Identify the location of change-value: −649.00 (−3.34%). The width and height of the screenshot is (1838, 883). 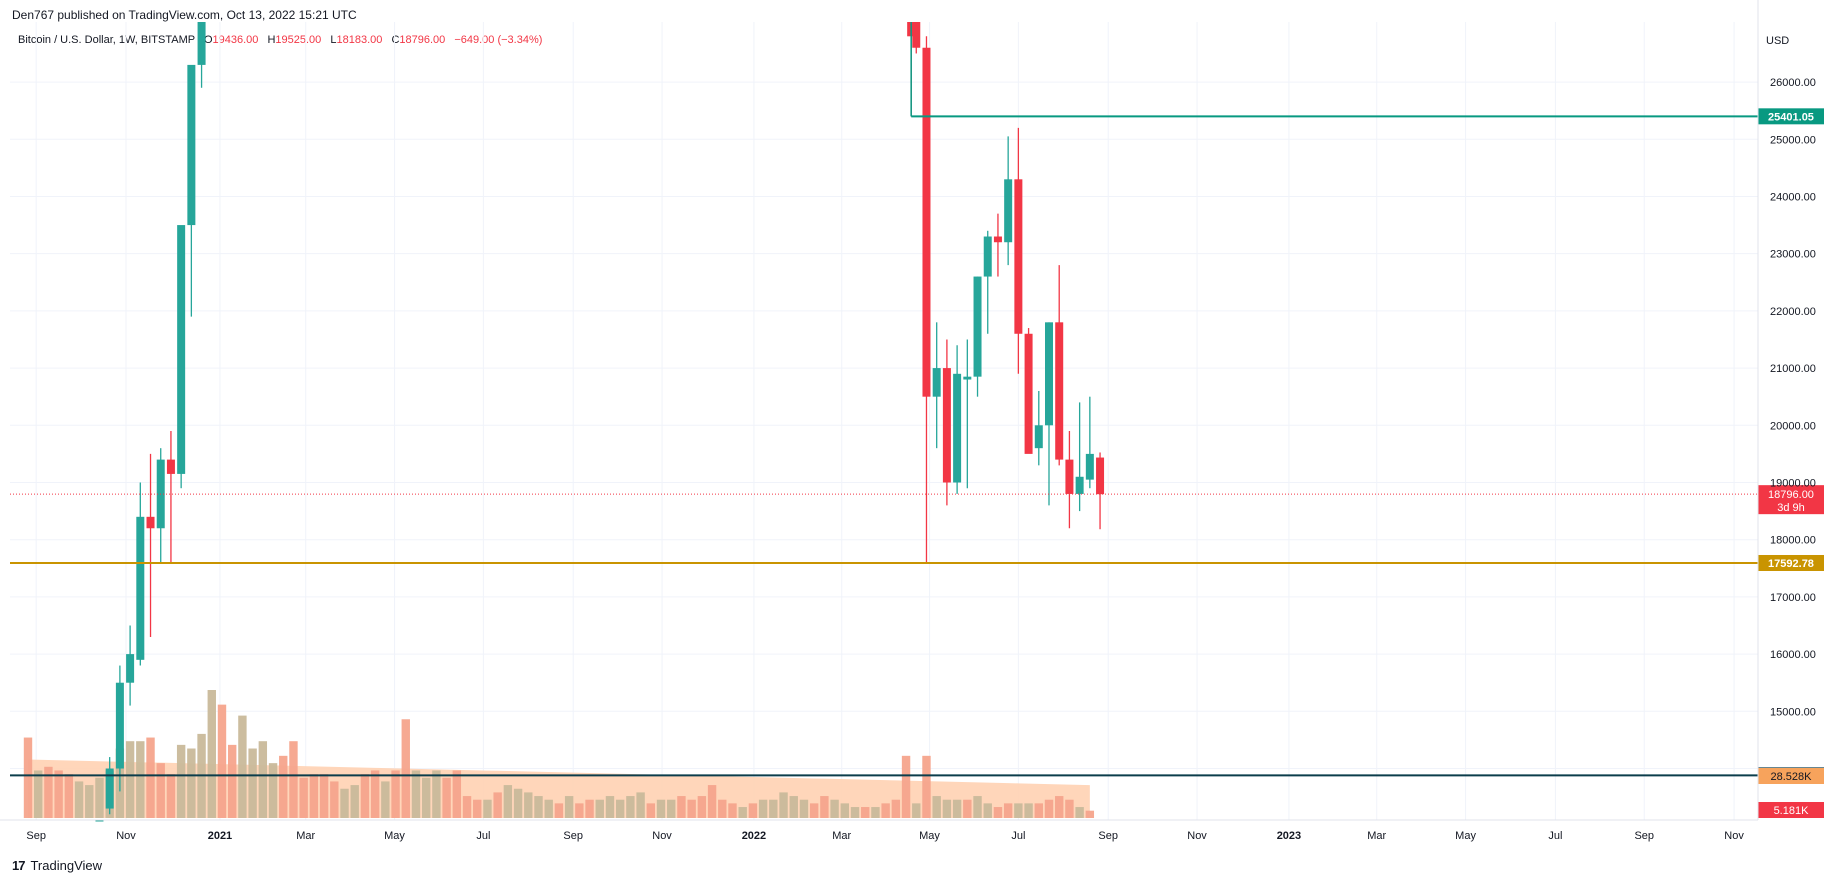
(498, 40).